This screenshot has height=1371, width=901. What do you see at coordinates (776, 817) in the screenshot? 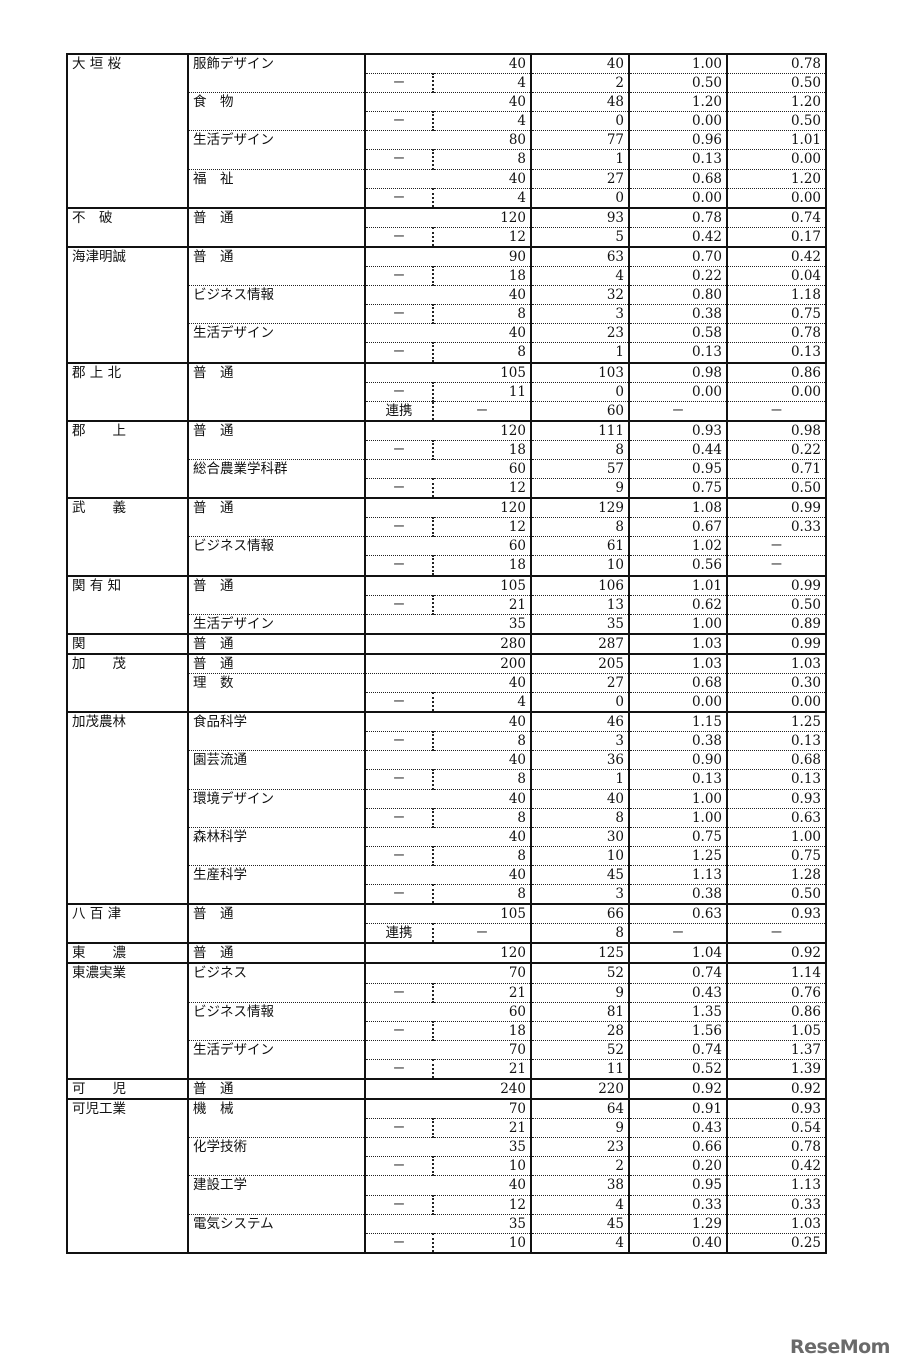
I see `previous-ratio: 0.63` at bounding box center [776, 817].